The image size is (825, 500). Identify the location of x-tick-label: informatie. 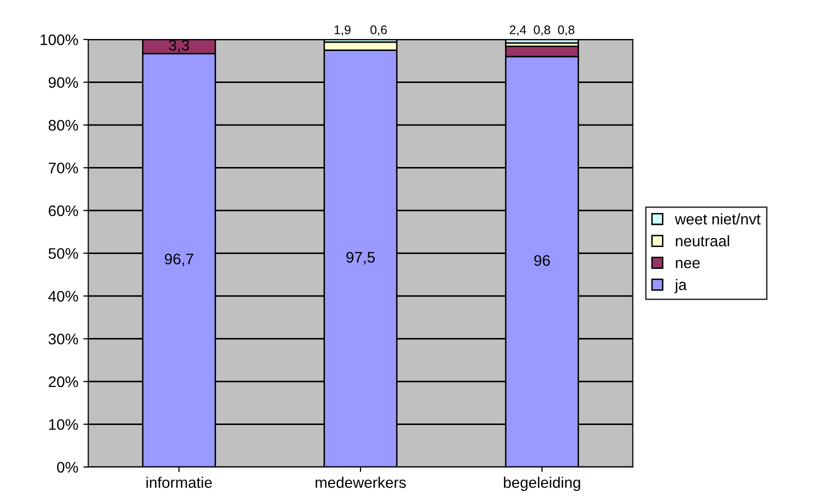
(179, 482).